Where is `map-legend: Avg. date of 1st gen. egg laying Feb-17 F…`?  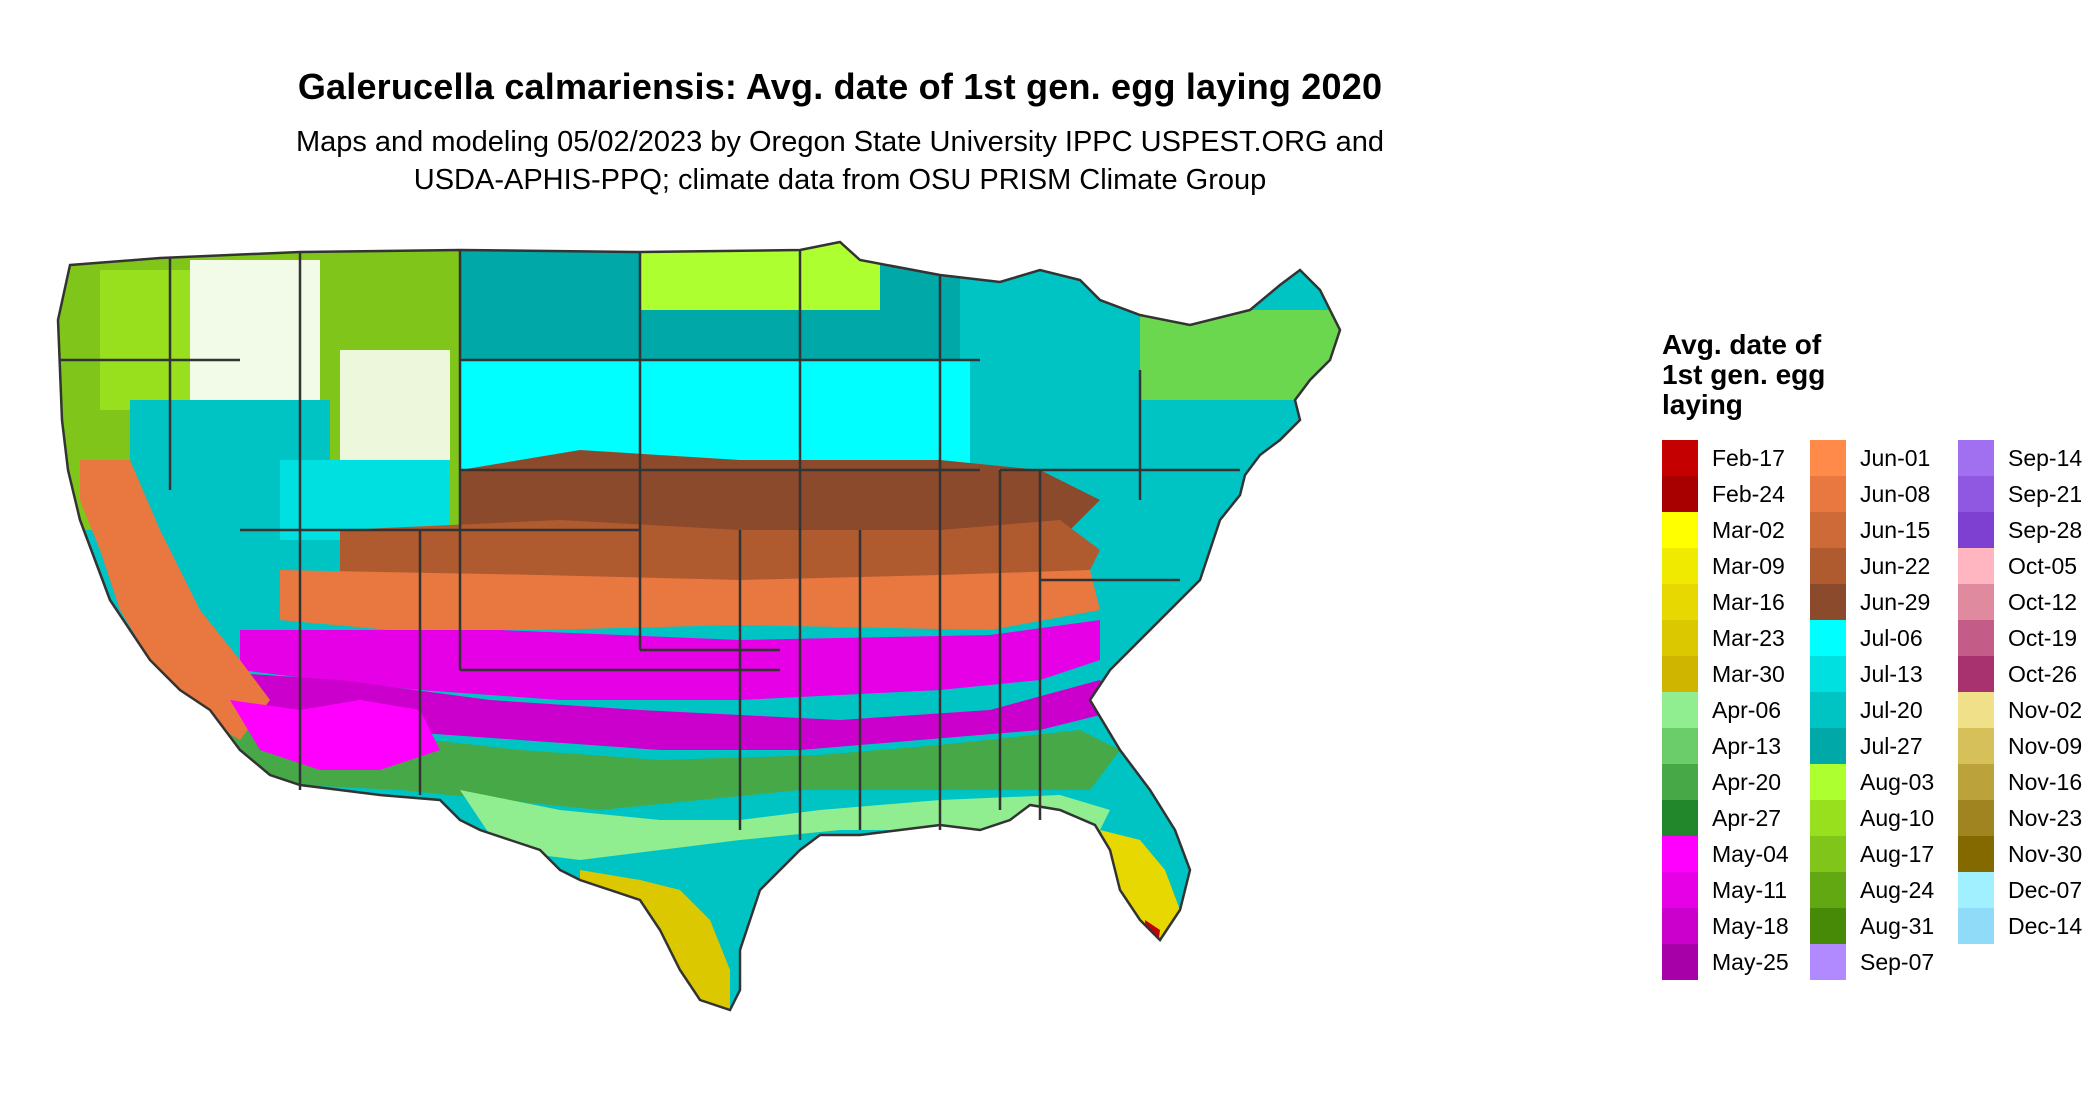 map-legend: Avg. date of 1st gen. egg laying Feb-17 F… is located at coordinates (1872, 655).